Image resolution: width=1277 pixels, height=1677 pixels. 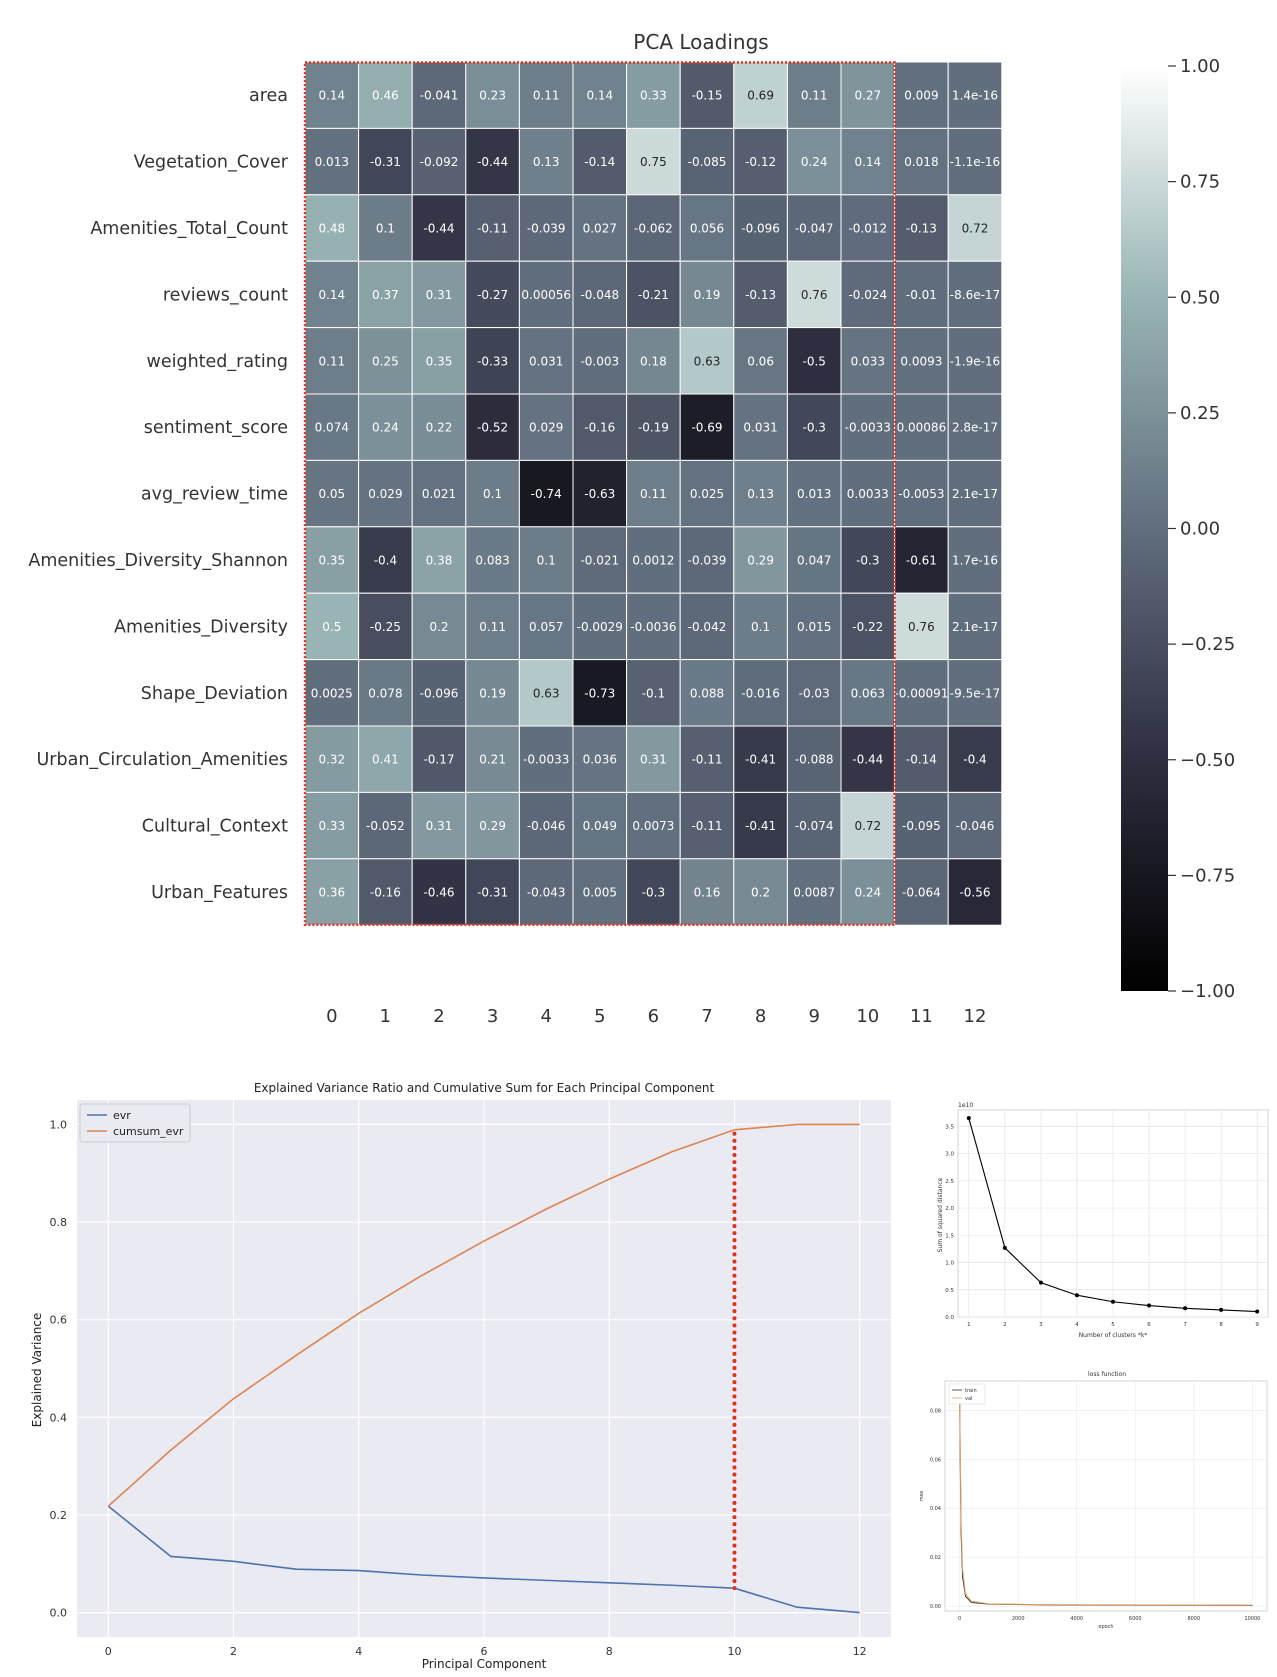 I want to click on loss-xlabel: epoch, so click(x=1105, y=1627).